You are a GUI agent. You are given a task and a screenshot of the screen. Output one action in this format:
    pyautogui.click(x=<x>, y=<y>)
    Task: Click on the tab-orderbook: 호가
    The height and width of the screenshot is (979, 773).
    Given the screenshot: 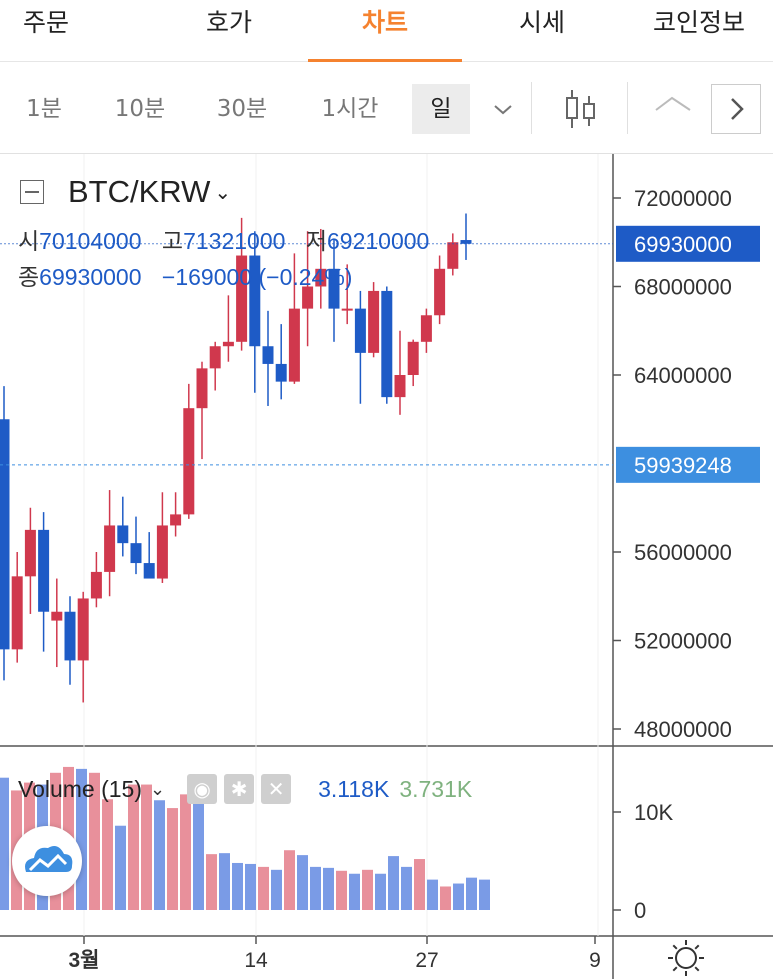 What is the action you would take?
    pyautogui.click(x=228, y=22)
    